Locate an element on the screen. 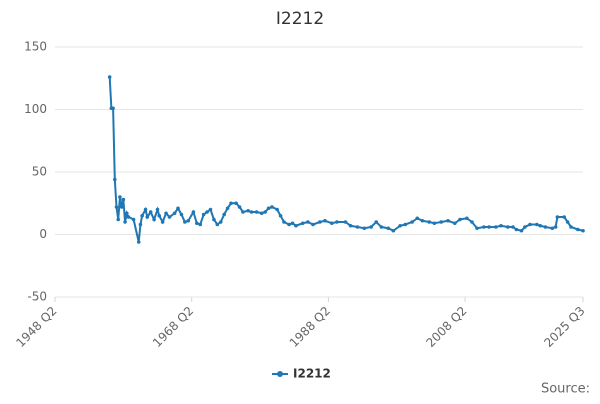 The height and width of the screenshot is (404, 600). x-tick-label: 2025 Q3 is located at coordinates (564, 327).